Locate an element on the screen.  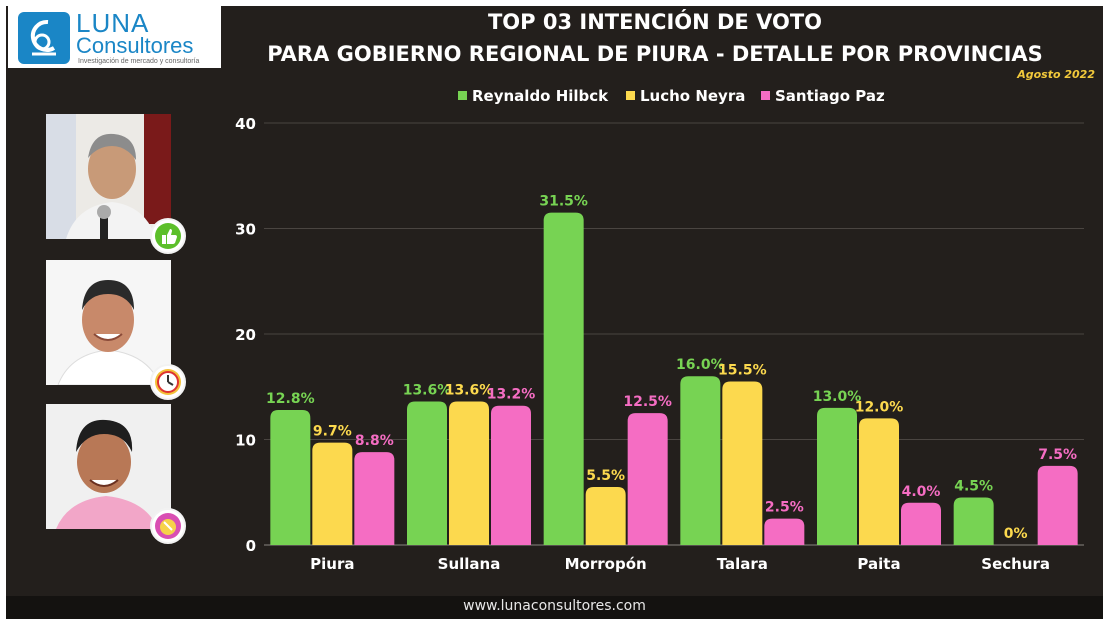
brush-icon is located at coordinates (168, 526).